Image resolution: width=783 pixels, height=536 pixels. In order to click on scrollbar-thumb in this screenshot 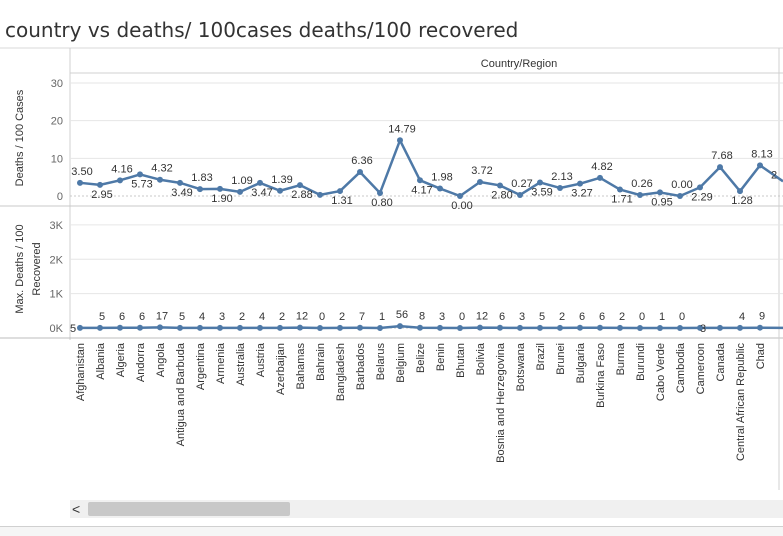, I will do `click(189, 509)`.